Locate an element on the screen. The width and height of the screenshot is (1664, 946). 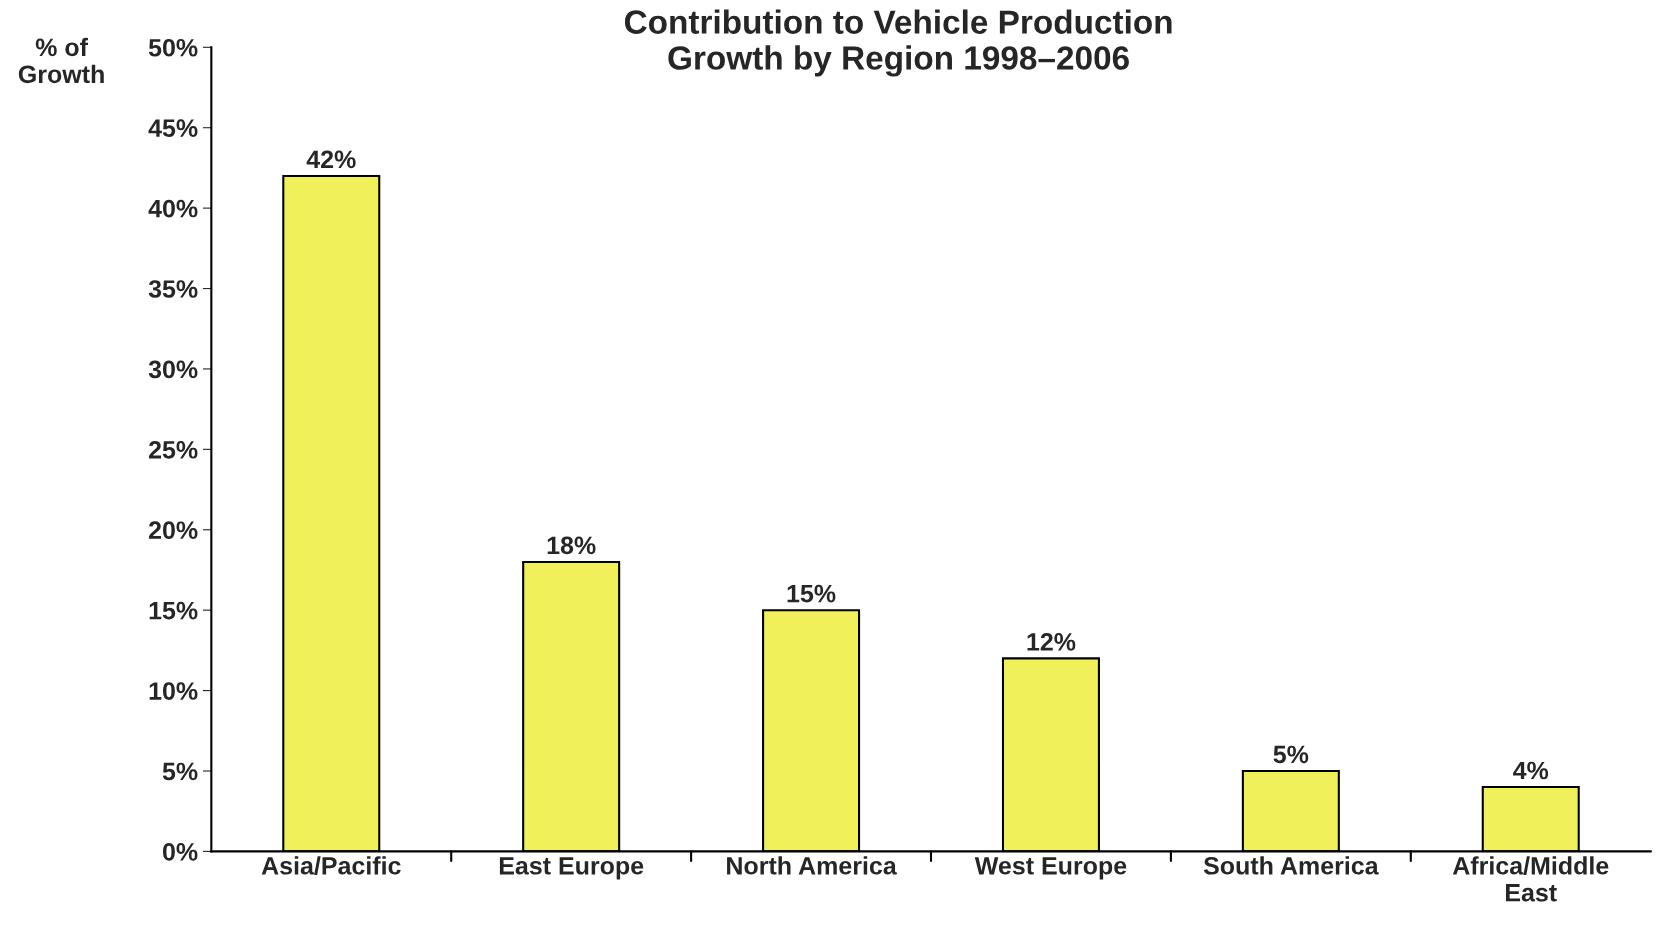
y-tick-label: 0% is located at coordinates (180, 852).